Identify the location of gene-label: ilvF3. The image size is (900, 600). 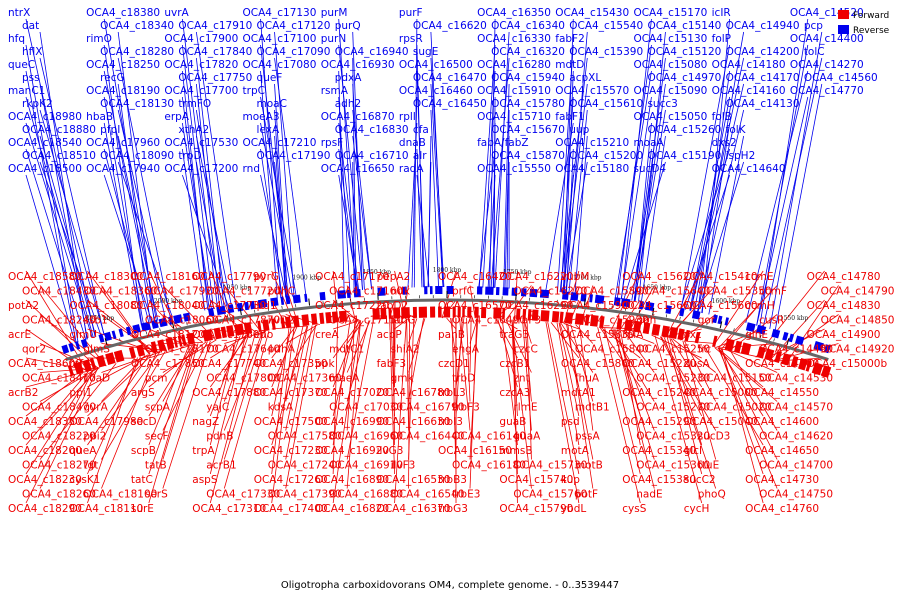
(403, 466).